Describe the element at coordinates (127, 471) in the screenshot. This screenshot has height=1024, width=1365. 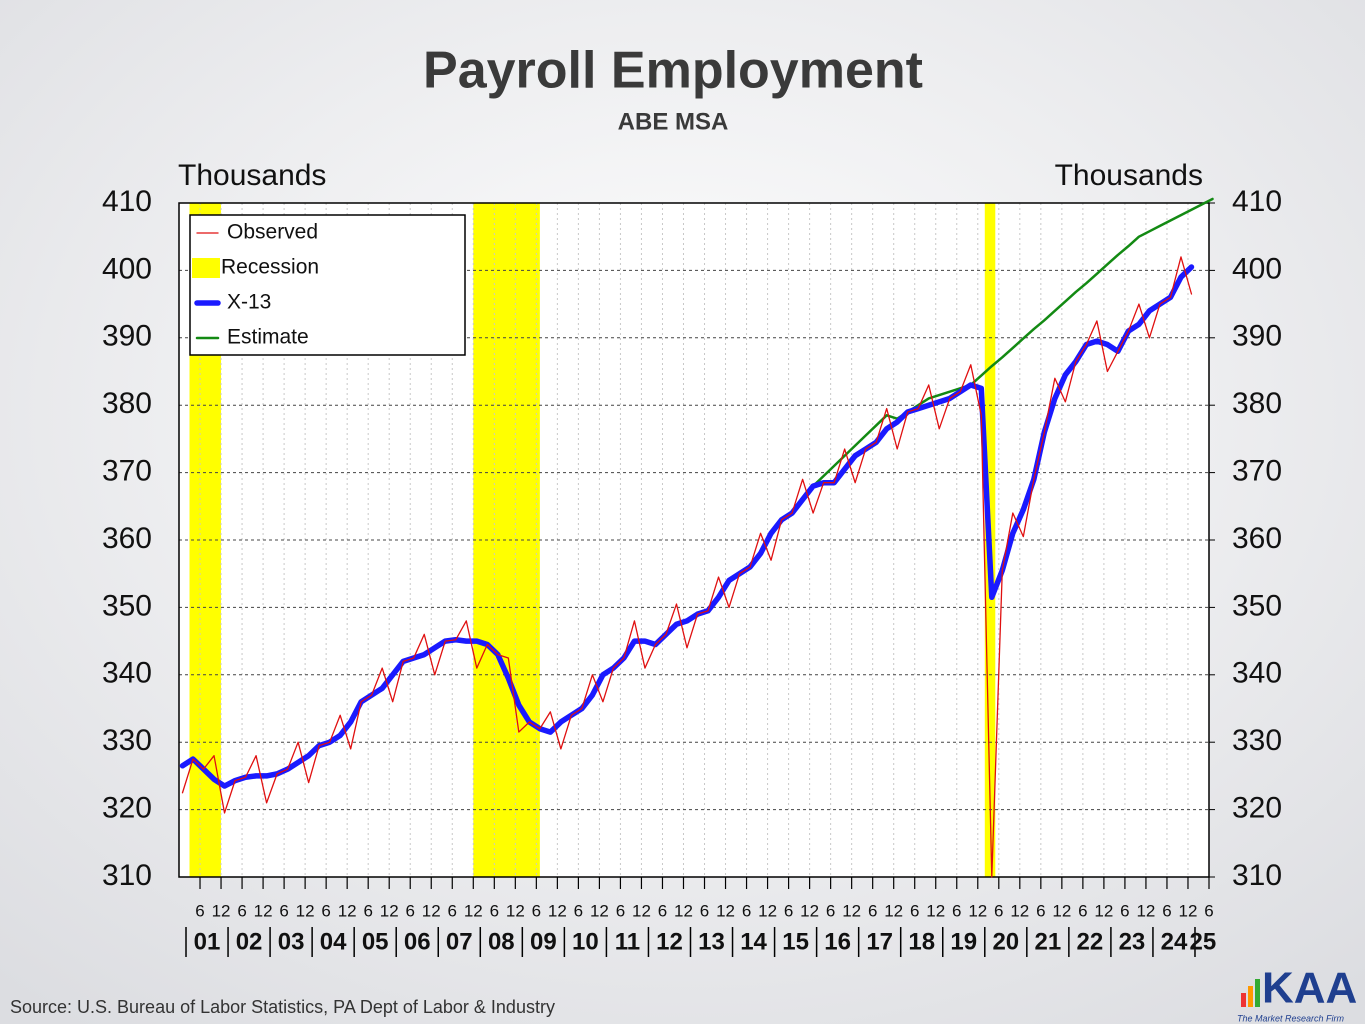
I see `y-tick-label: 370` at that location.